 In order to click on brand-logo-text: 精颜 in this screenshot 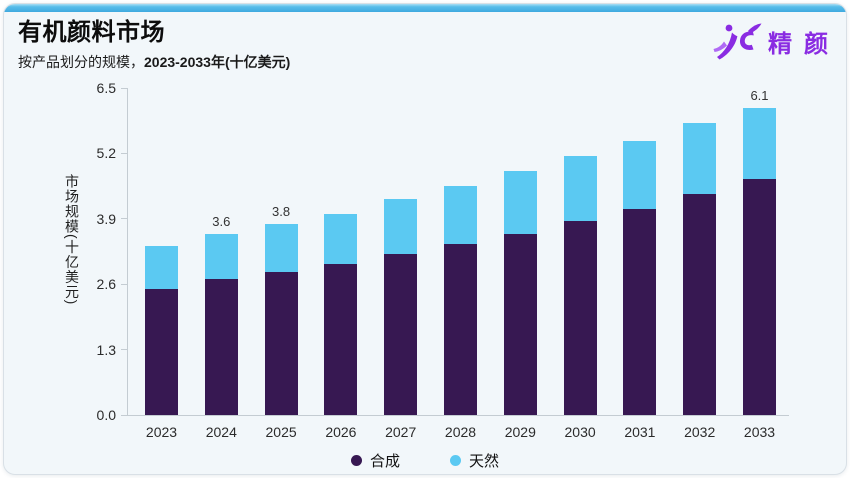, I will do `click(804, 44)`.